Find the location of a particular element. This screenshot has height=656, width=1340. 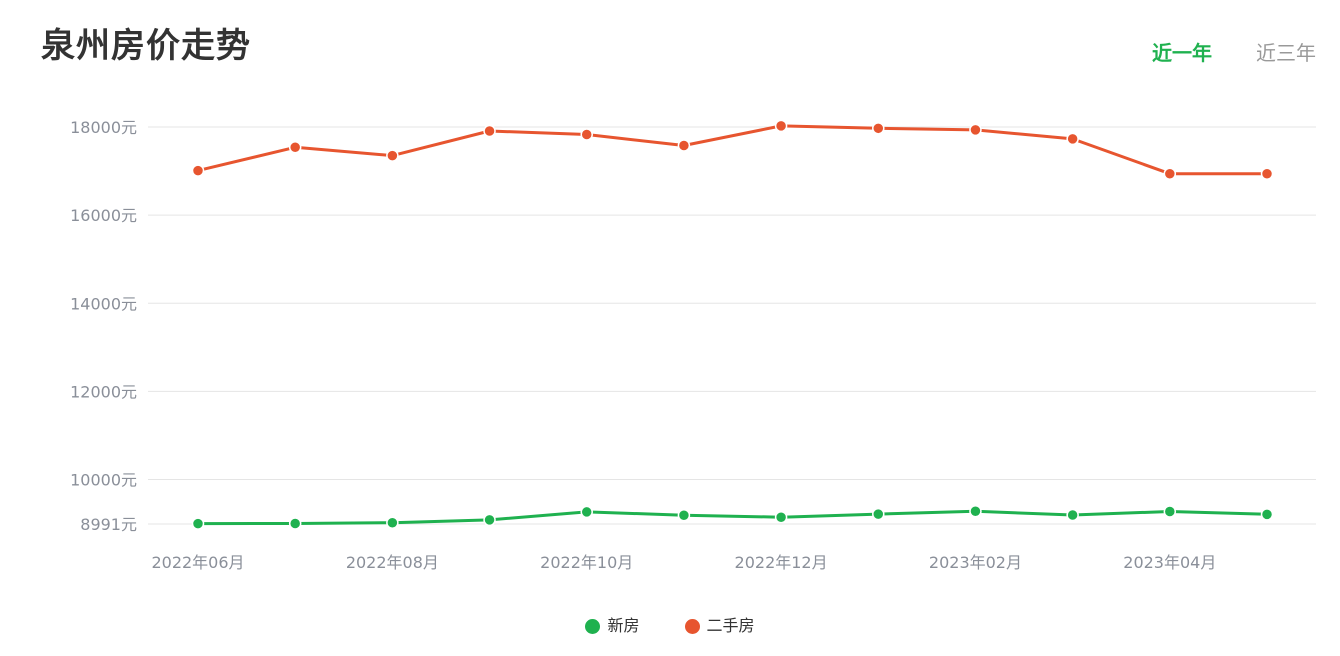

x-tick-label: 2022年10月 is located at coordinates (586, 562).